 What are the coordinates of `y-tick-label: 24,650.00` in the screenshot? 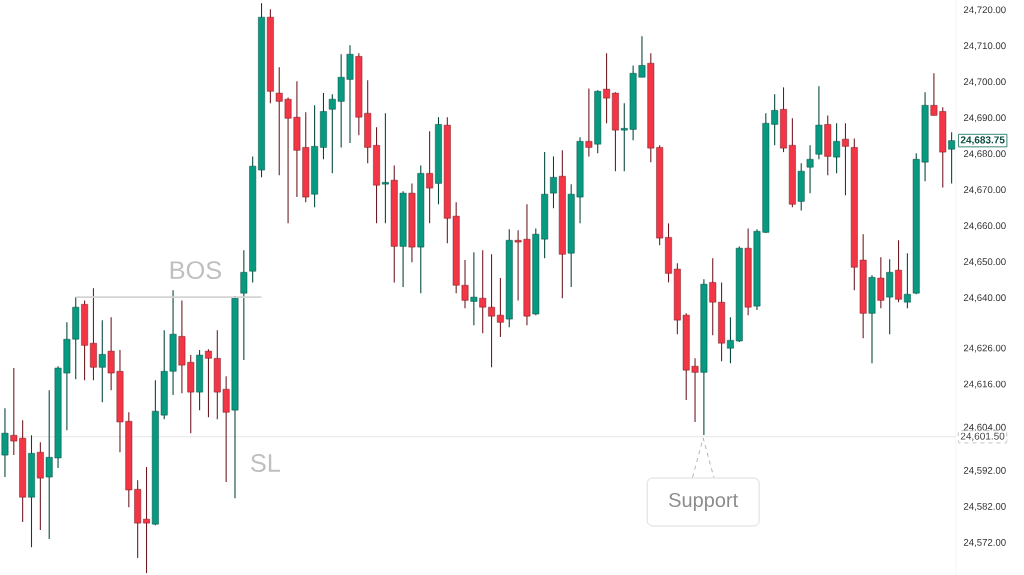 It's located at (984, 262).